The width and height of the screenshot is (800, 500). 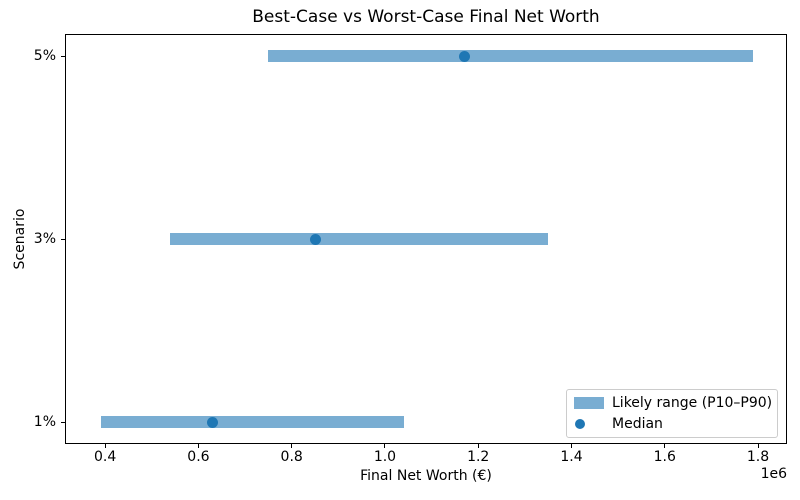 I want to click on legend-label-range: Likely range (P10–P90), so click(x=692, y=402).